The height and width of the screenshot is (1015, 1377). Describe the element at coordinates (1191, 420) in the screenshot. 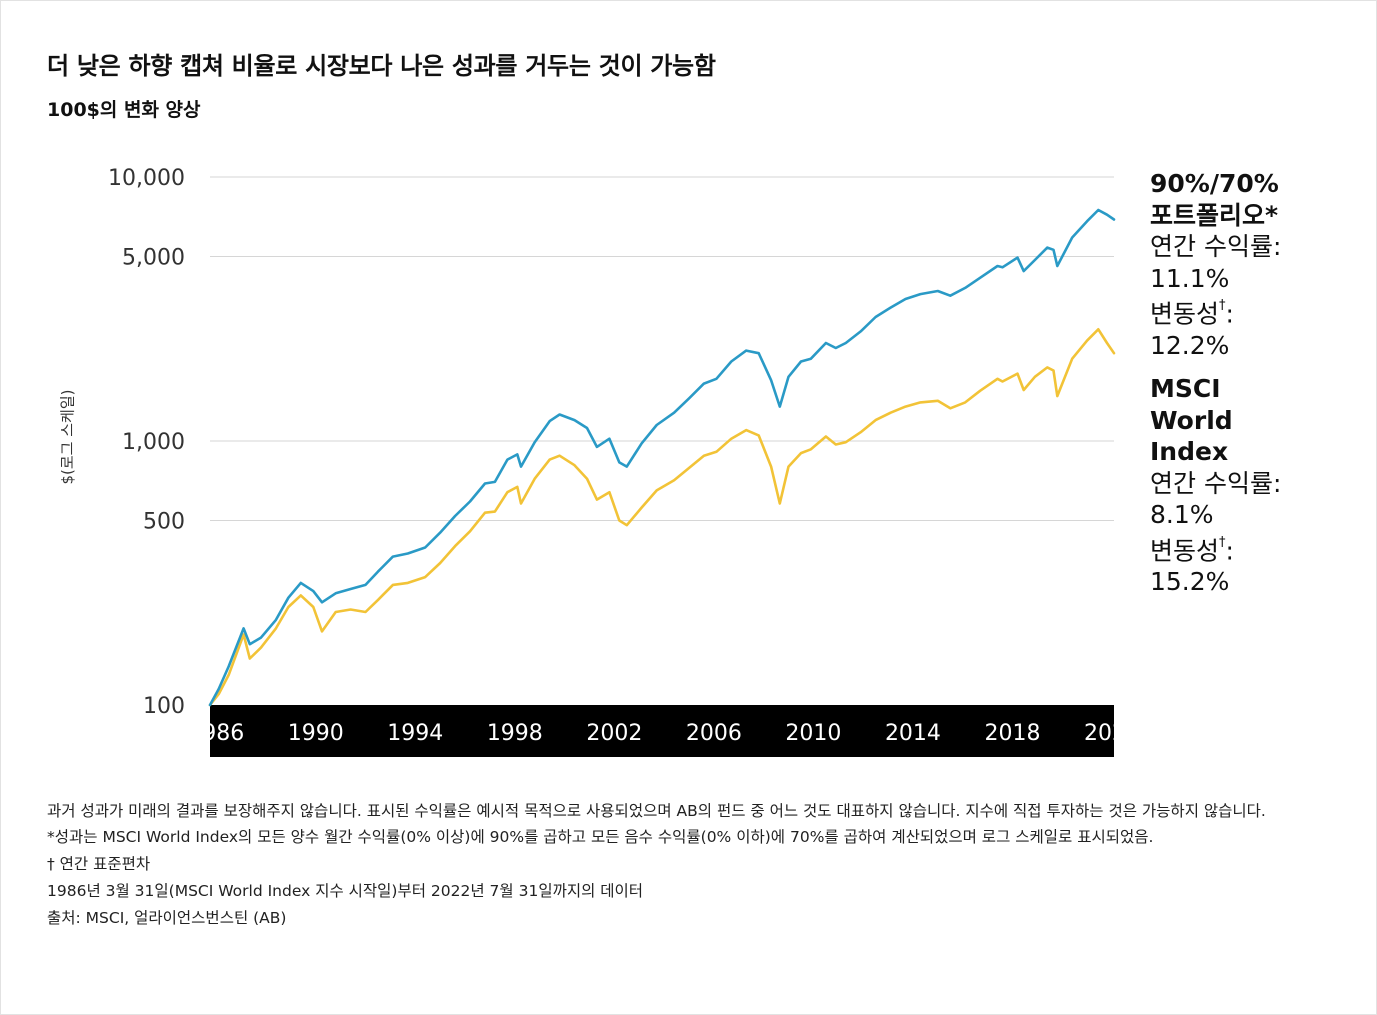

I see `msci-name-line2: World` at that location.